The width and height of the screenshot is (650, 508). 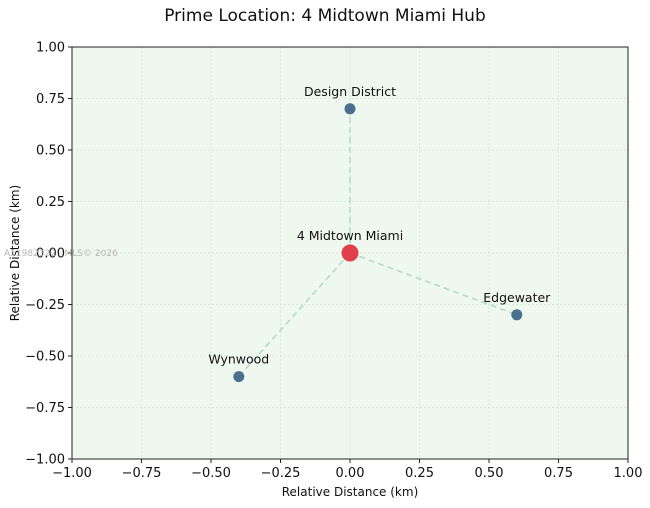 I want to click on location-label: Design District, so click(x=350, y=91).